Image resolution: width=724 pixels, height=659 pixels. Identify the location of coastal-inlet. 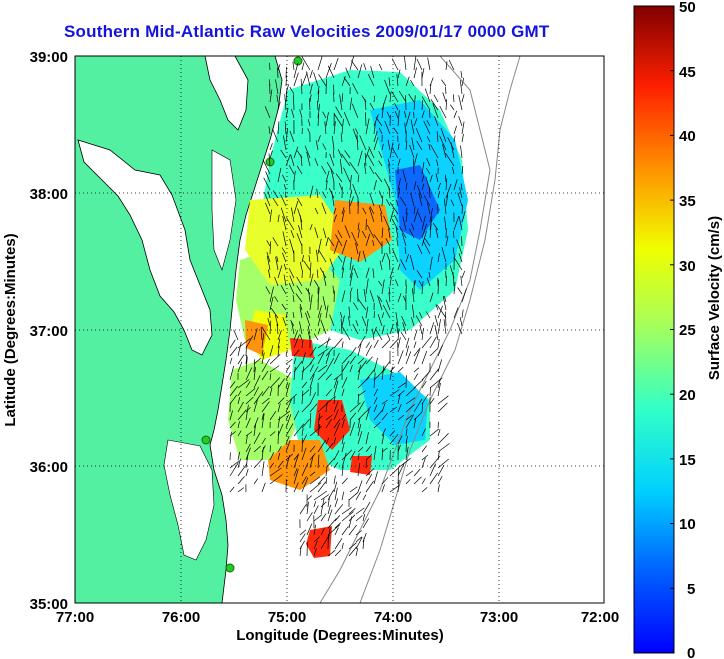
(224, 210).